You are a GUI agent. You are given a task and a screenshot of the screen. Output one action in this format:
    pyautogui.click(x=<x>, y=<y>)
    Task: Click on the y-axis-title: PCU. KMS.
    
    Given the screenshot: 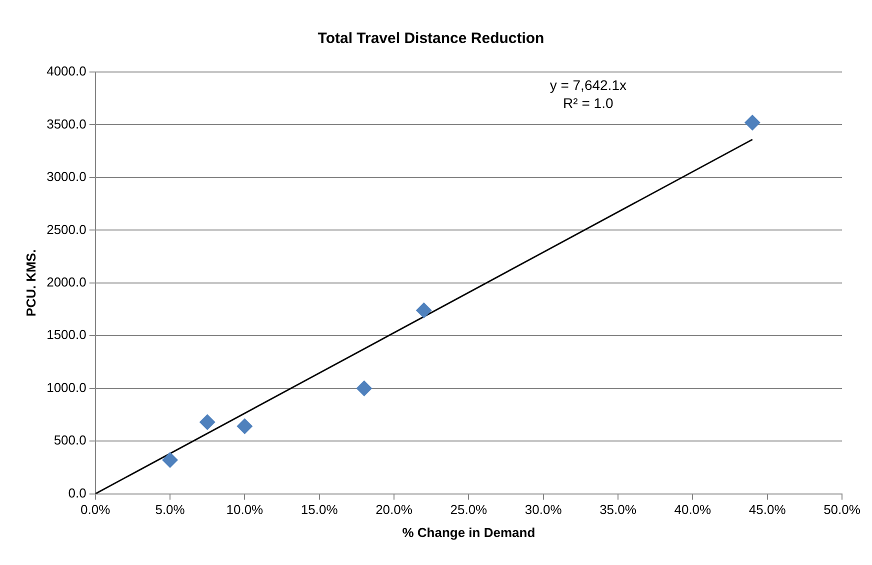 What is the action you would take?
    pyautogui.click(x=30, y=282)
    